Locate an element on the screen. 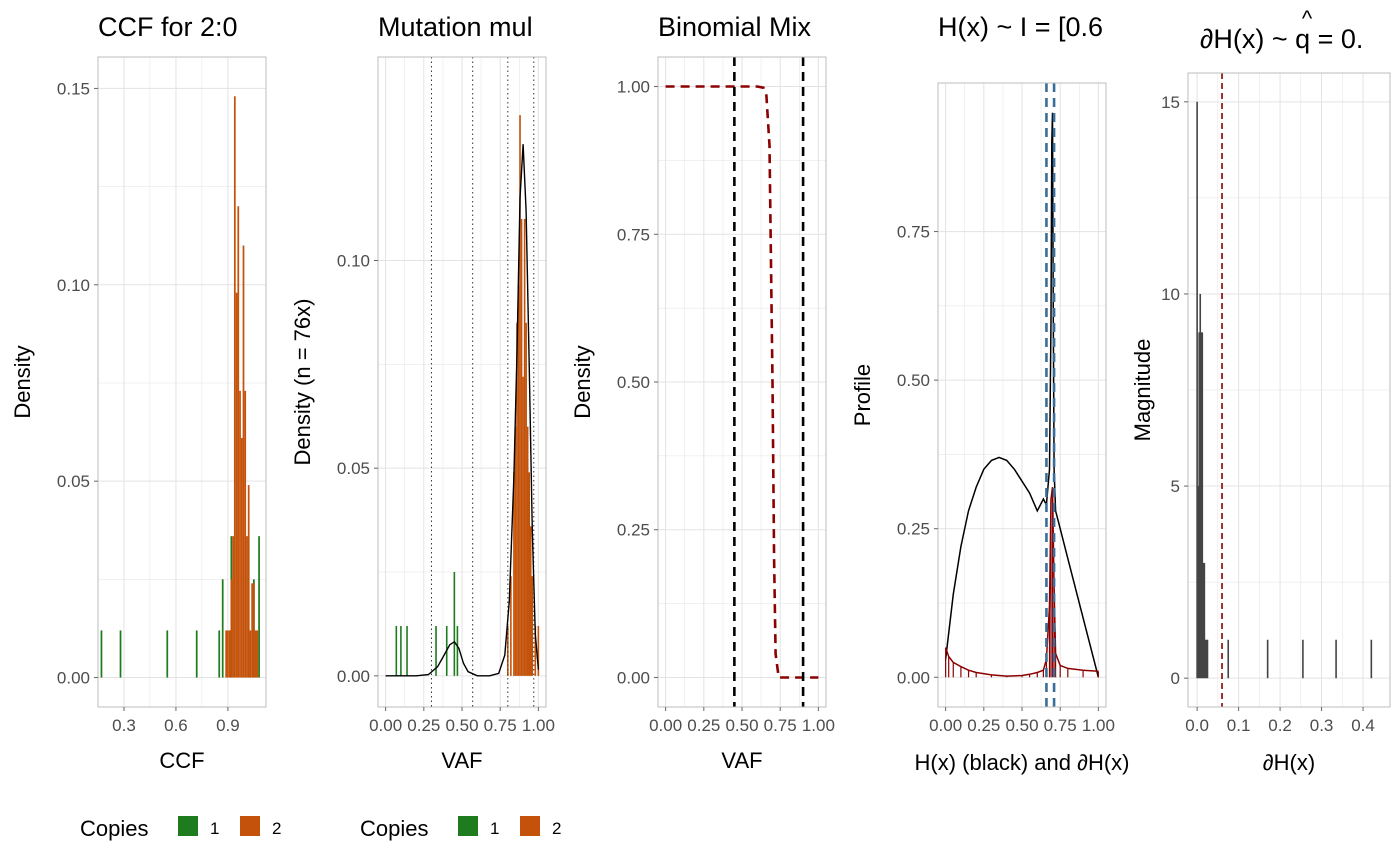 The image size is (1400, 866). x-tick-label: 0.1 is located at coordinates (1239, 725).